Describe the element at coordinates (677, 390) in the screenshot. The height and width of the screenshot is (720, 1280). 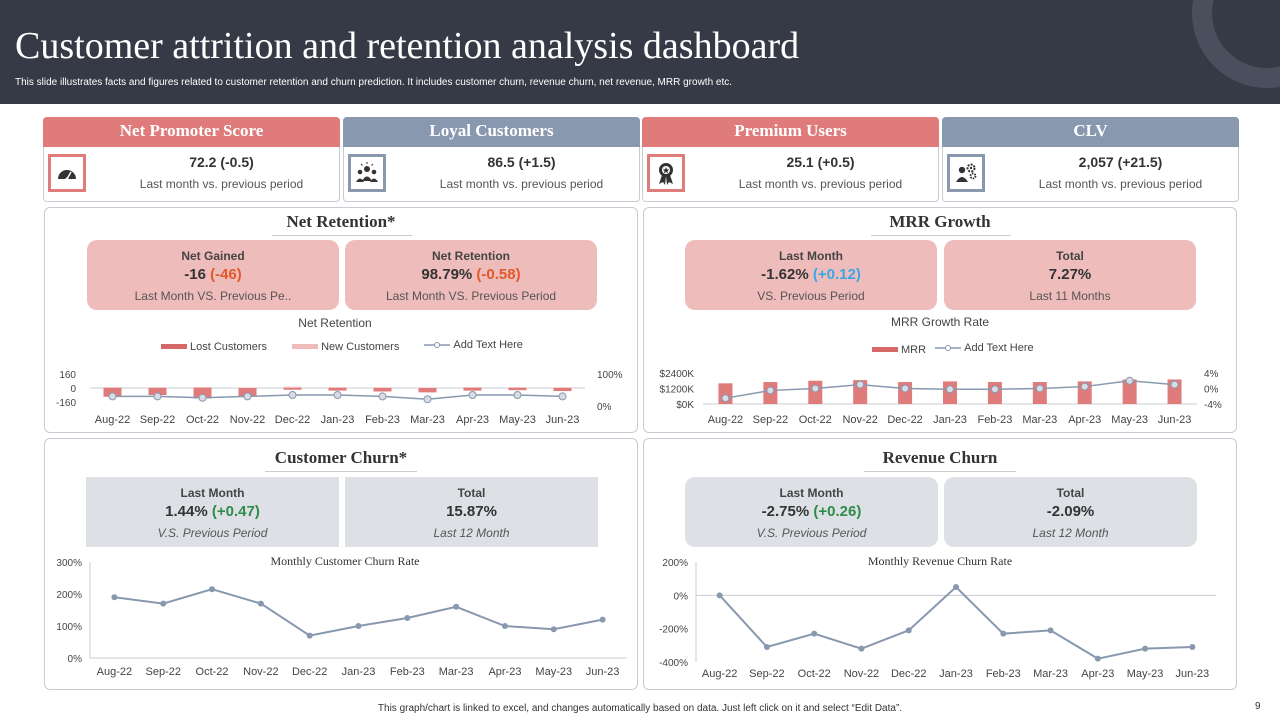
I see `y-tick-label: $1200K` at that location.